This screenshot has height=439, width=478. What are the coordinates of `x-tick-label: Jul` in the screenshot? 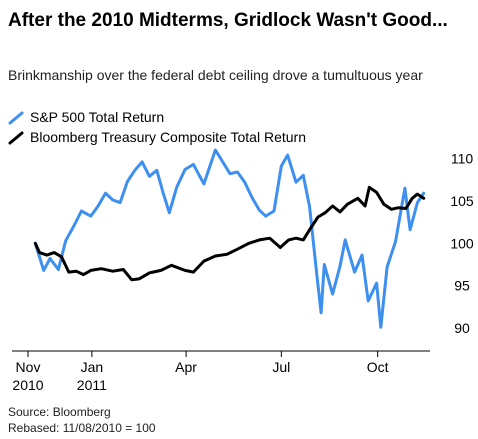 It's located at (281, 367).